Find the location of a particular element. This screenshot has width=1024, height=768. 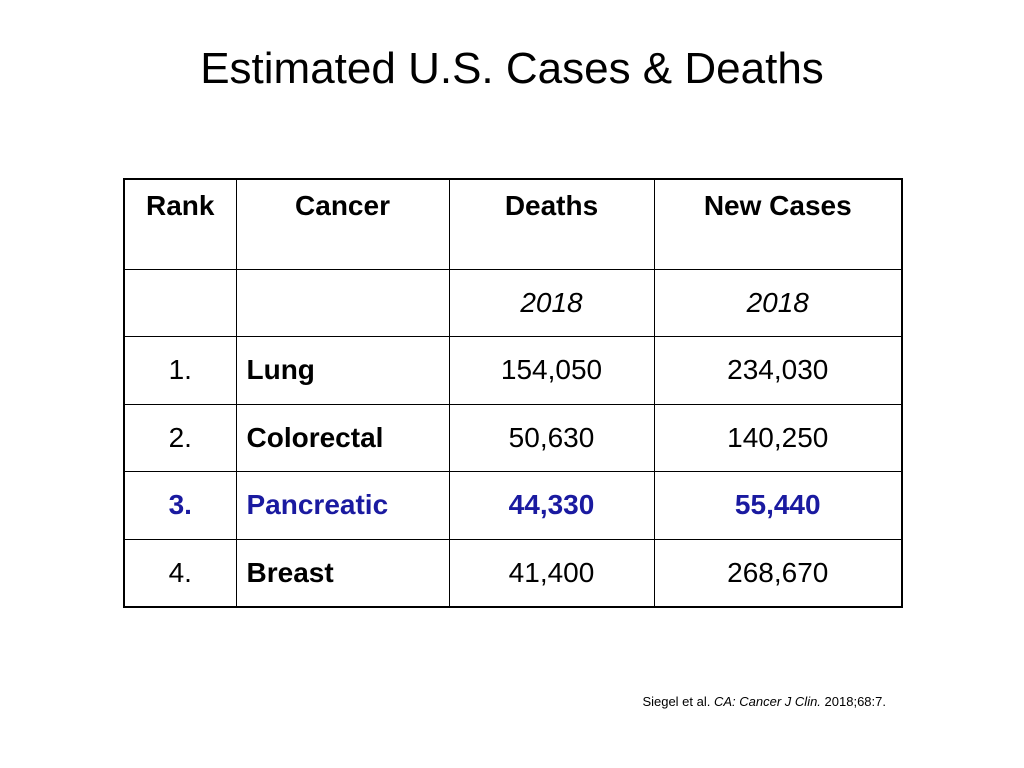

new-cases-cell: 268,670 is located at coordinates (778, 572).